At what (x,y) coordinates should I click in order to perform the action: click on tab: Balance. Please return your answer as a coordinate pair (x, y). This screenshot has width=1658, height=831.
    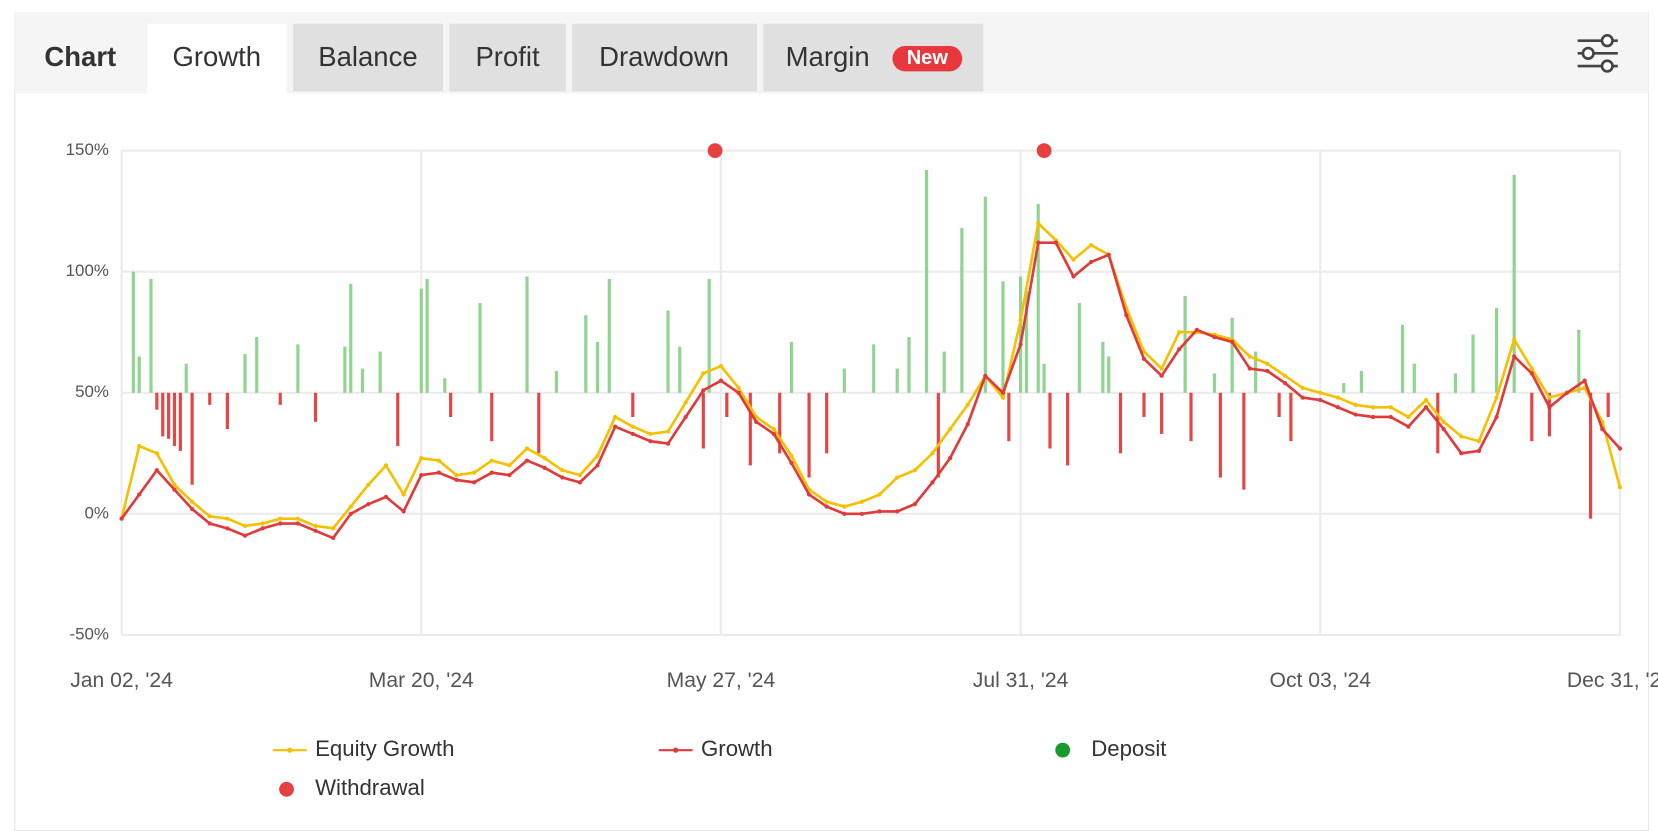
    Looking at the image, I should click on (367, 56).